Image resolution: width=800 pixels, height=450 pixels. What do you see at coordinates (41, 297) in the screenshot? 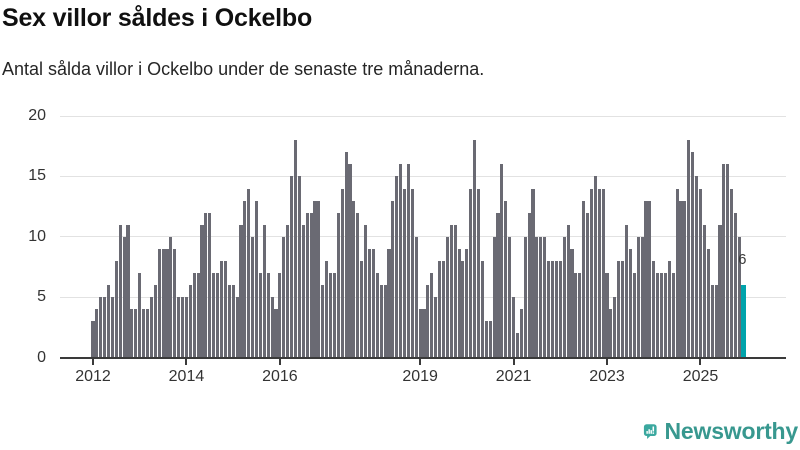
I see `y-axis-tick-label: 5` at bounding box center [41, 297].